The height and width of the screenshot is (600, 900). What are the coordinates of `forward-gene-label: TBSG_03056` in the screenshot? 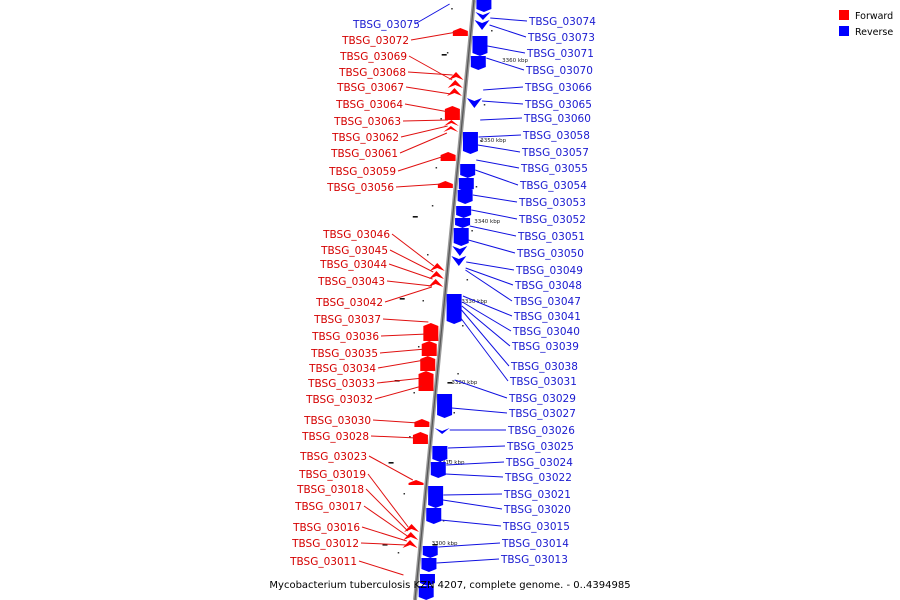 It's located at (360, 188).